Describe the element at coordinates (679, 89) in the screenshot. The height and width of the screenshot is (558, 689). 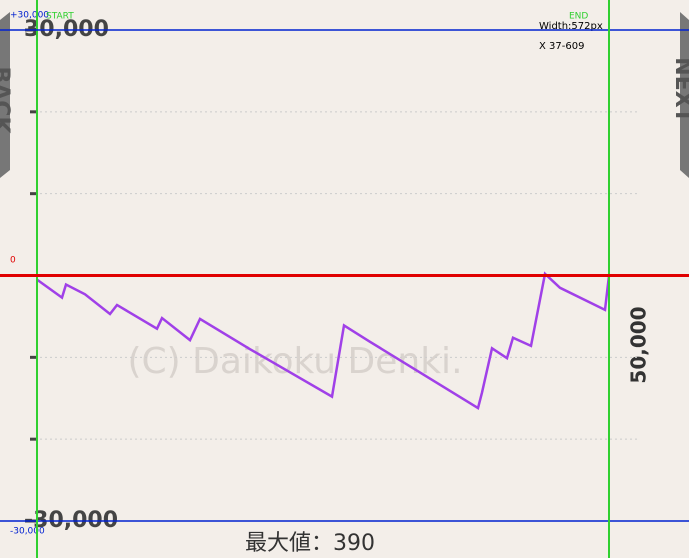
I see `next-button: NEXT` at that location.